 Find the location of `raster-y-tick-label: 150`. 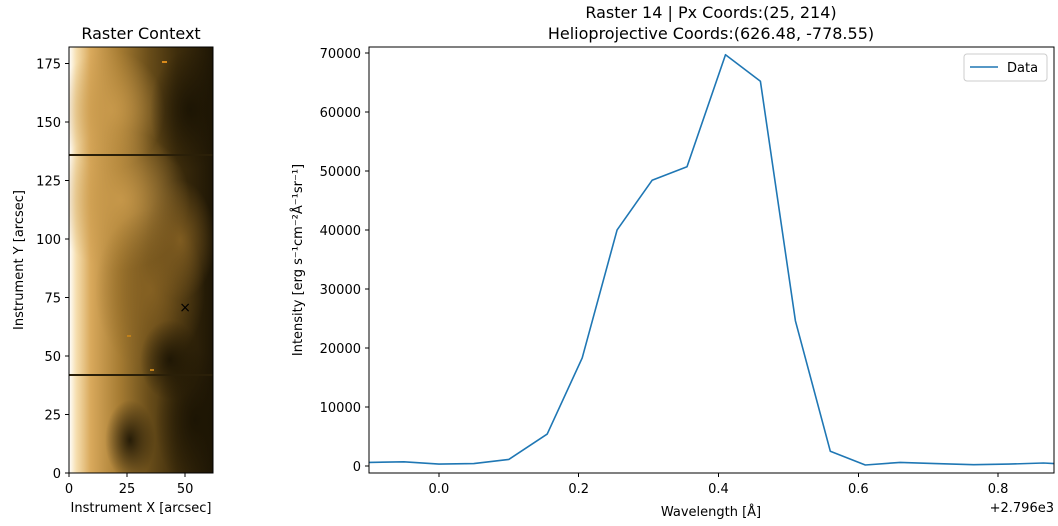

raster-y-tick-label: 150 is located at coordinates (48, 123).